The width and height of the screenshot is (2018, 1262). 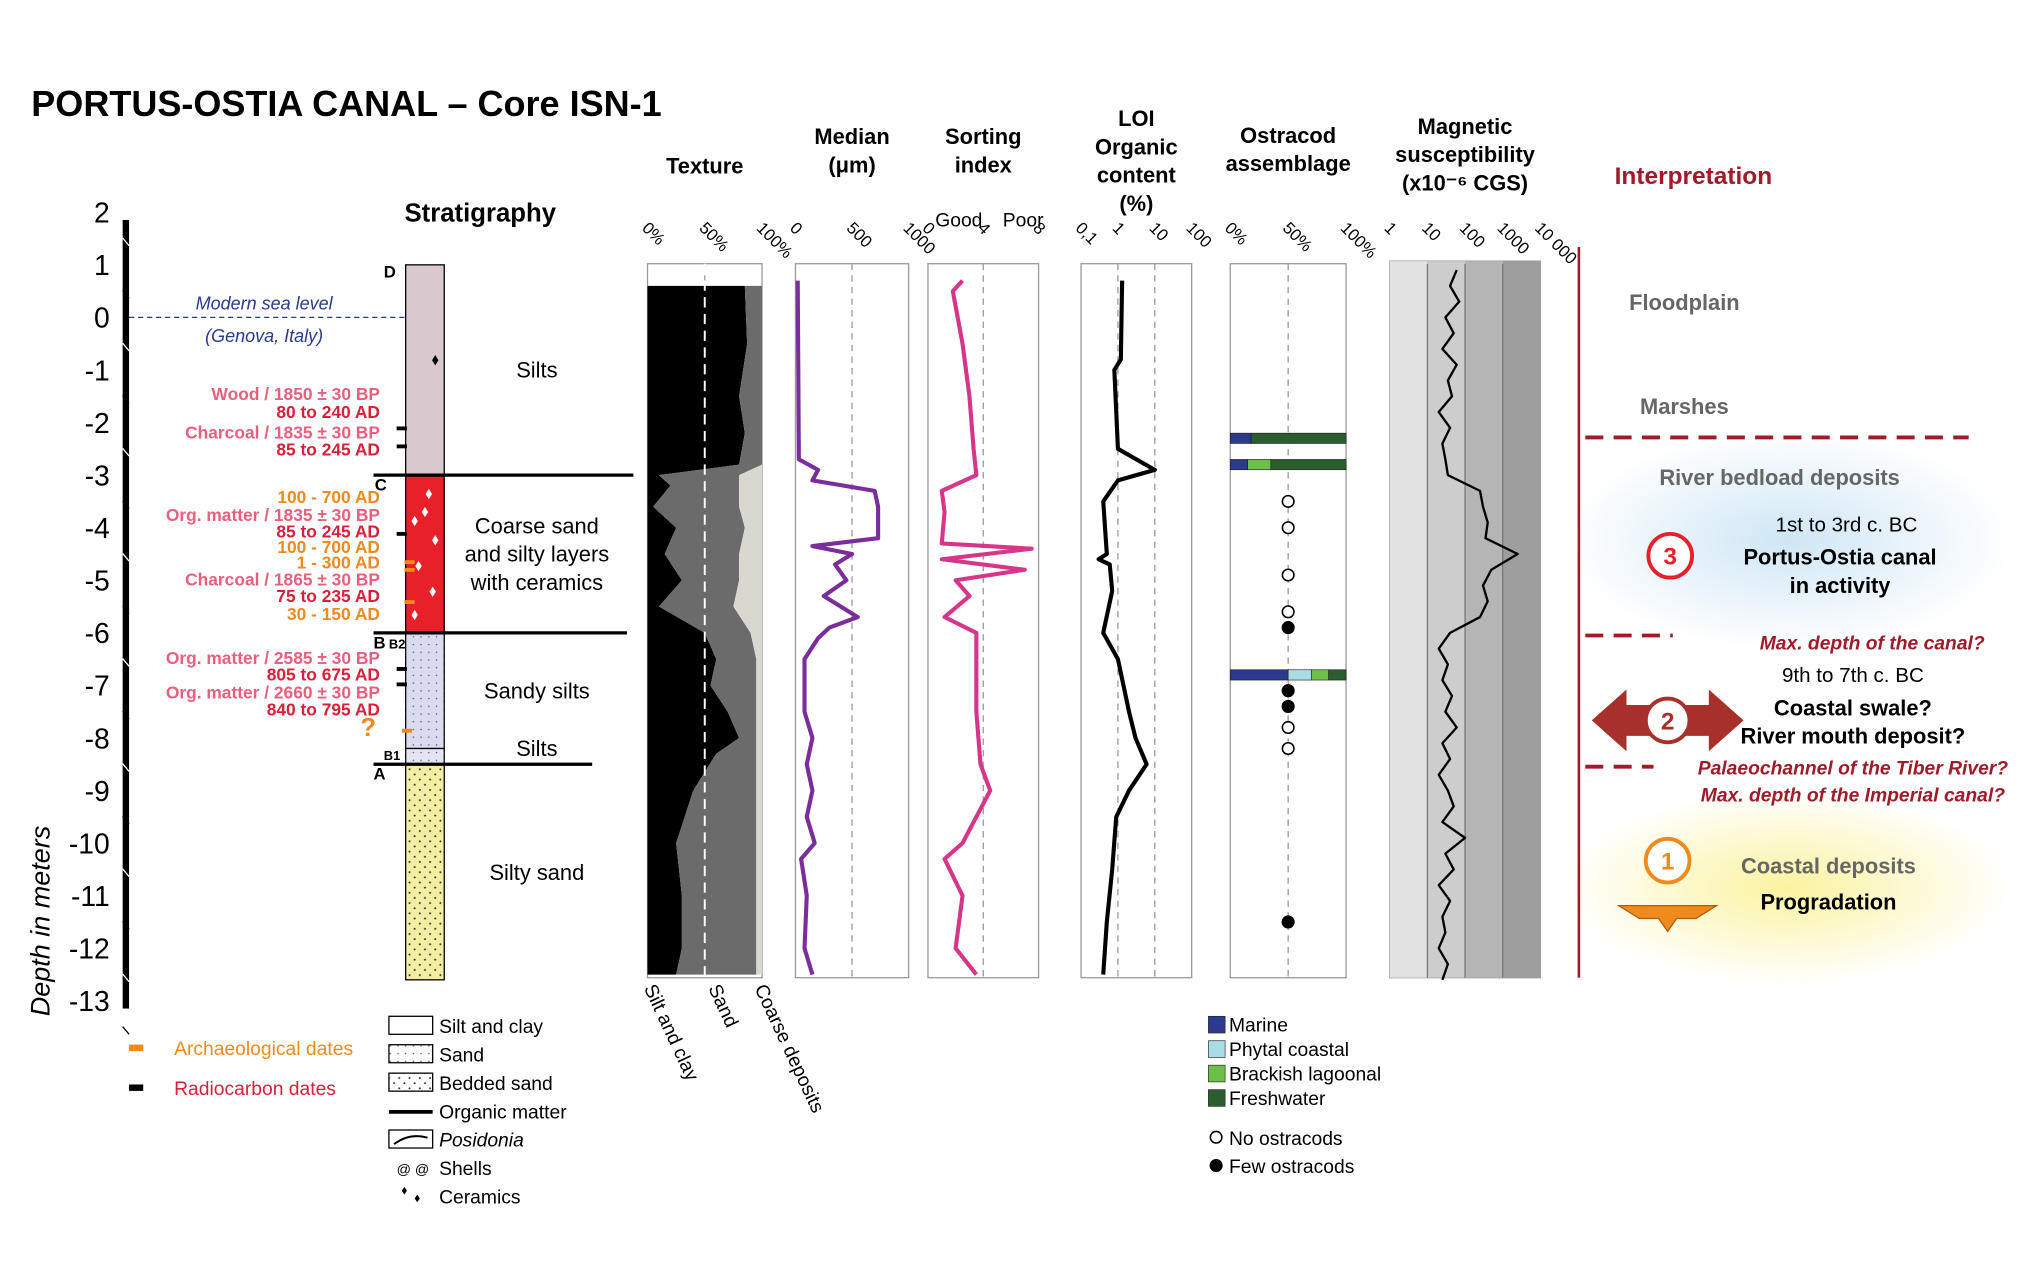 I want to click on end-label: Good, so click(x=958, y=220).